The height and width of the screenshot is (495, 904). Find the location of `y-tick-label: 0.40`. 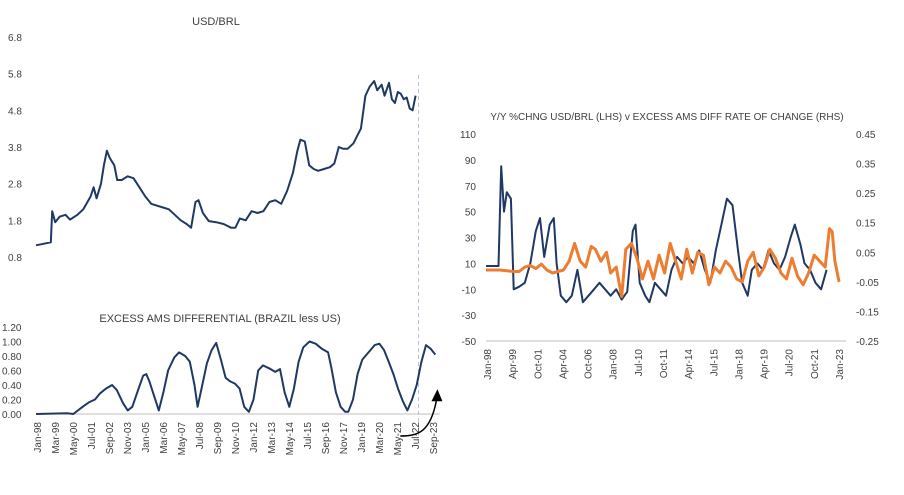

y-tick-label: 0.40 is located at coordinates (12, 386).